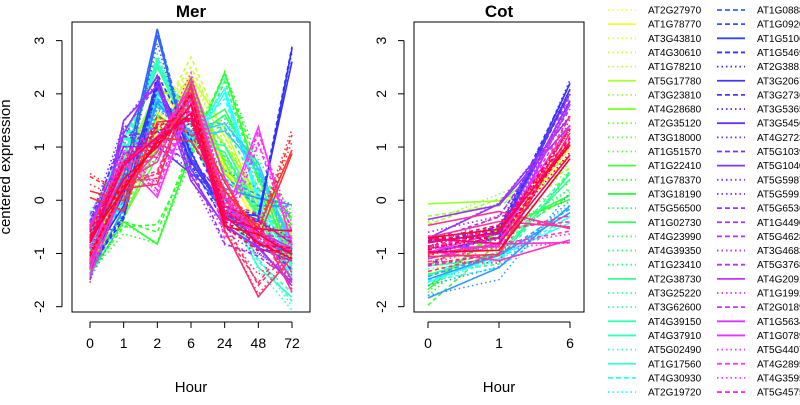  Describe the element at coordinates (675, 138) in the screenshot. I see `legend-label: AT3G18000` at that location.